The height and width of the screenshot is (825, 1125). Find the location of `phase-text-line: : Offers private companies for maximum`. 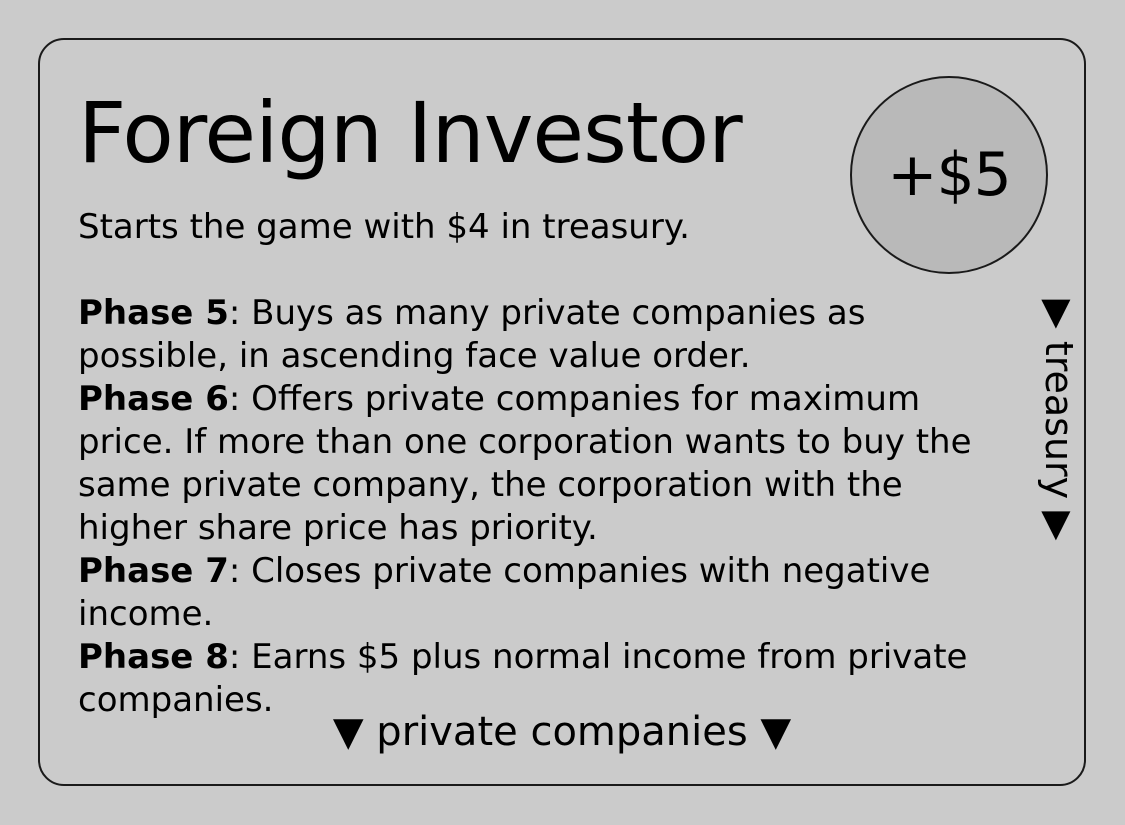

phase-text-line: : Offers private companies for maximum is located at coordinates (574, 399).